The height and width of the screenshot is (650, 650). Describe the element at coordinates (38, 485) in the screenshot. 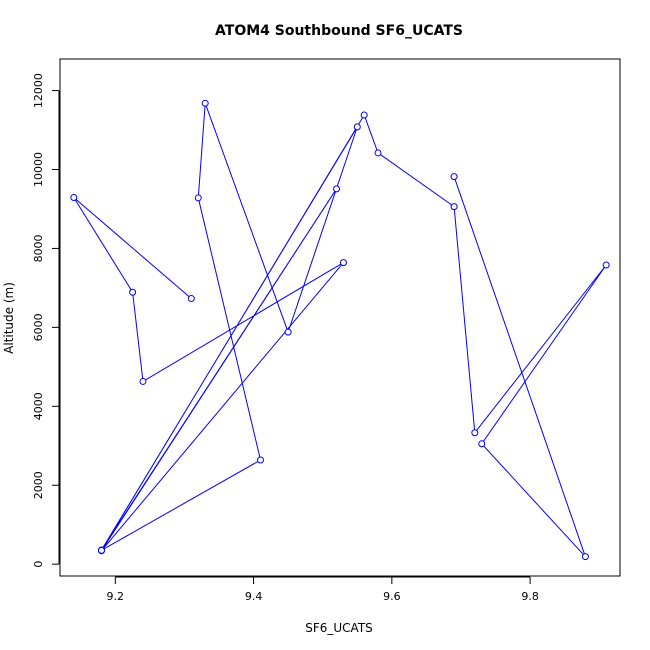

I see `y-tick-label: 2000` at that location.